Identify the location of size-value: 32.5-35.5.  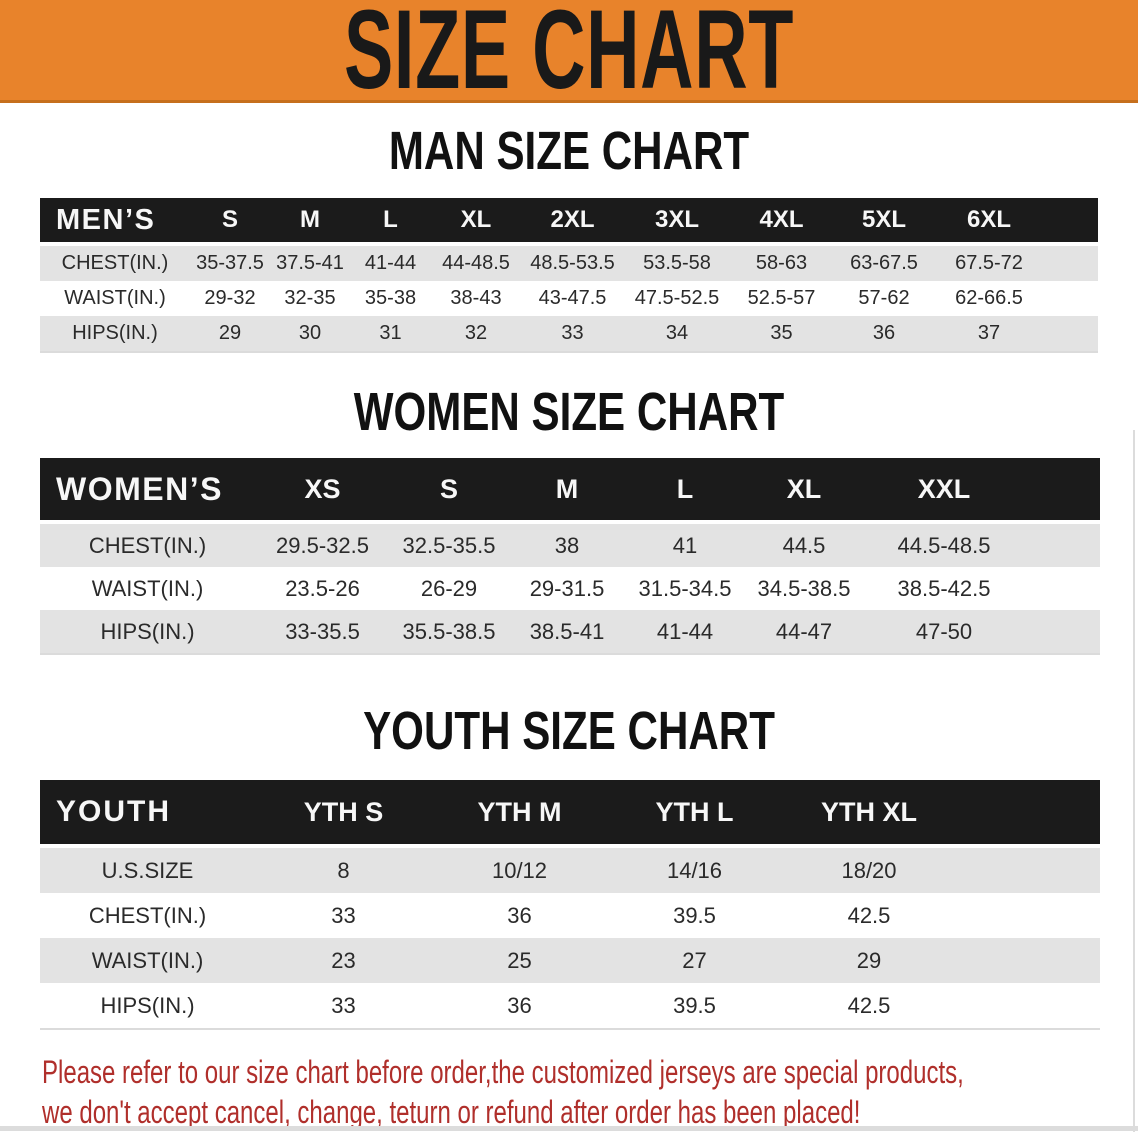
(449, 543).